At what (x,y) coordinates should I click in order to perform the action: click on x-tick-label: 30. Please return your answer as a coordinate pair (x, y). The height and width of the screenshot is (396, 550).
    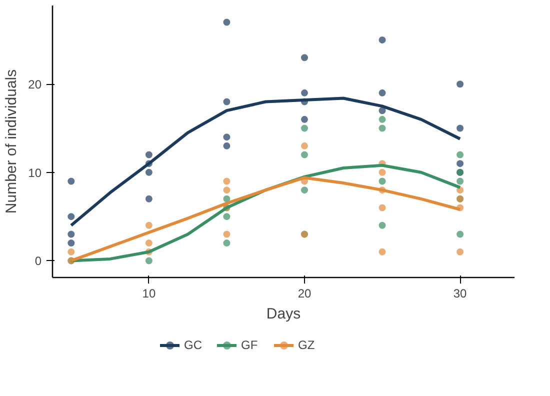
    Looking at the image, I should click on (460, 293).